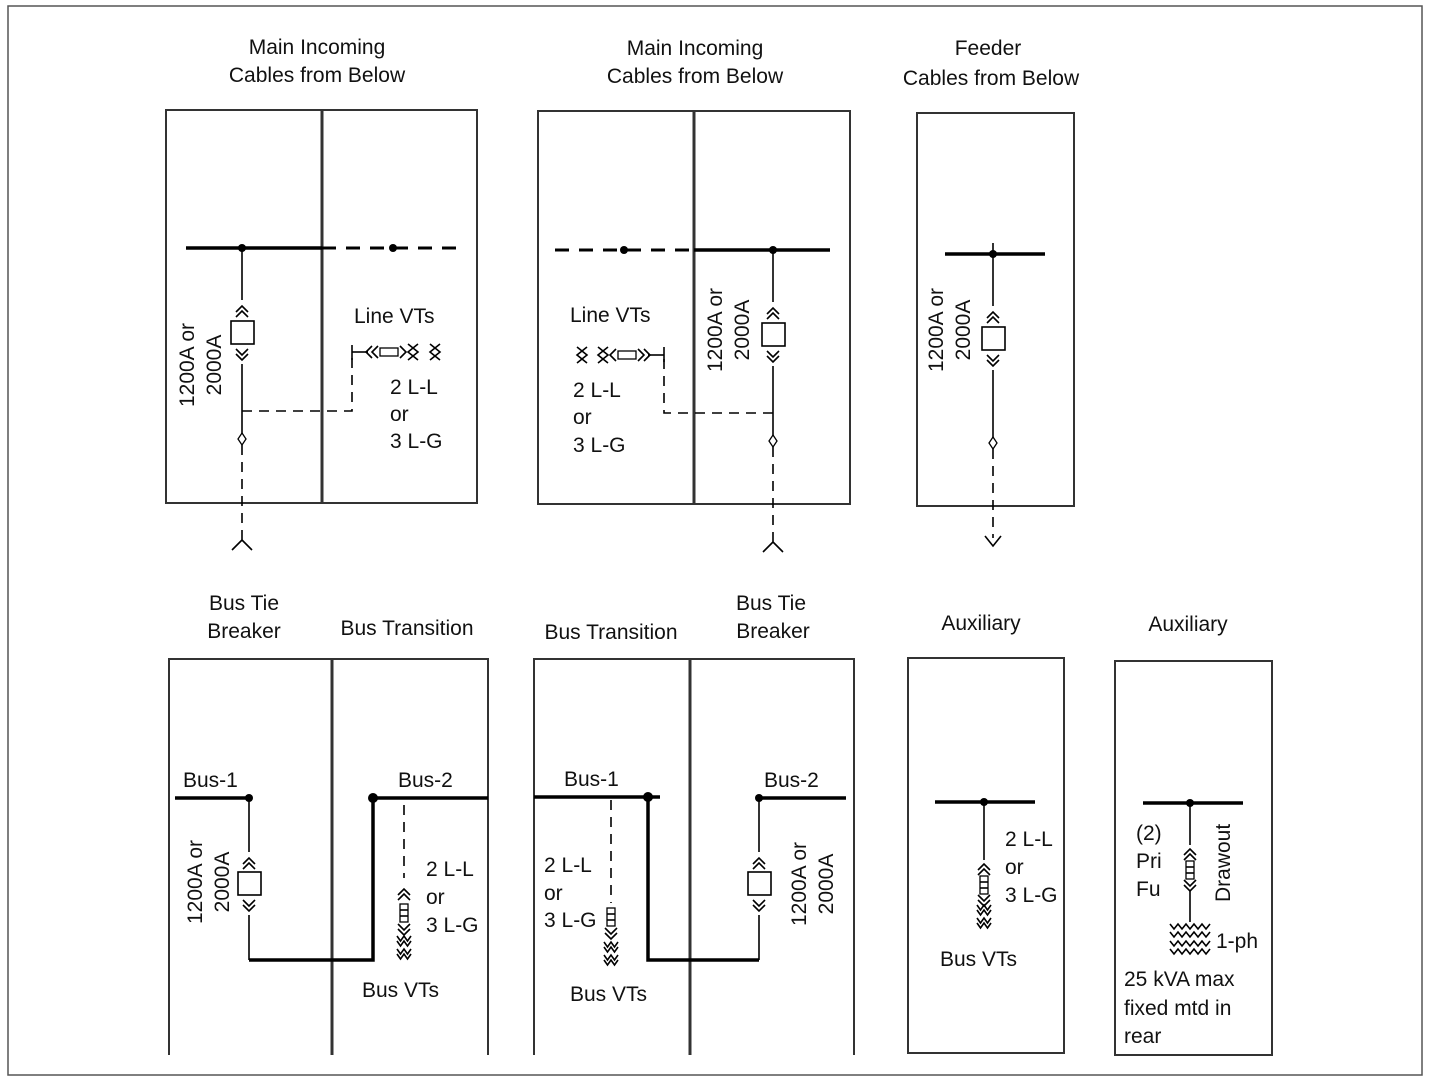 Image resolution: width=1430 pixels, height=1080 pixels. Describe the element at coordinates (1190, 939) in the screenshot. I see `transformer-winding-icon` at that location.